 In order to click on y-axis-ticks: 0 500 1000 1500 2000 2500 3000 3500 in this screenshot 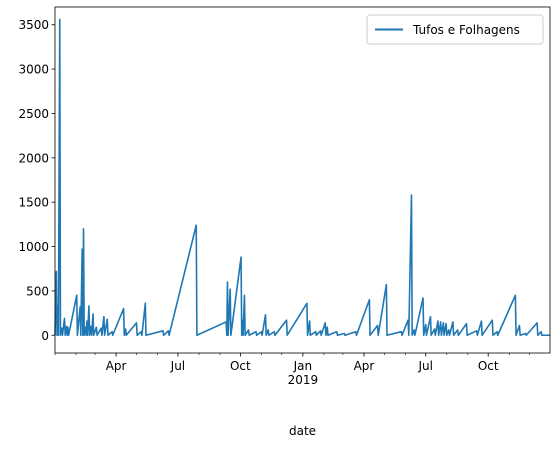, I will do `click(36, 180)`.